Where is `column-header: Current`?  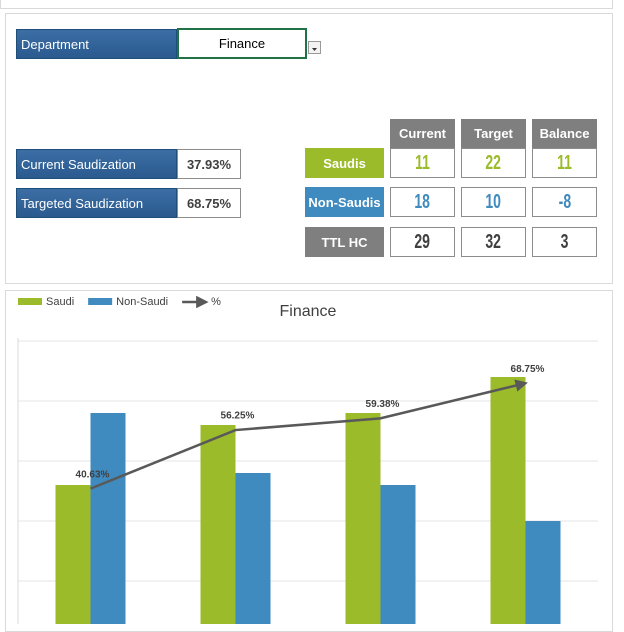 column-header: Current is located at coordinates (422, 133).